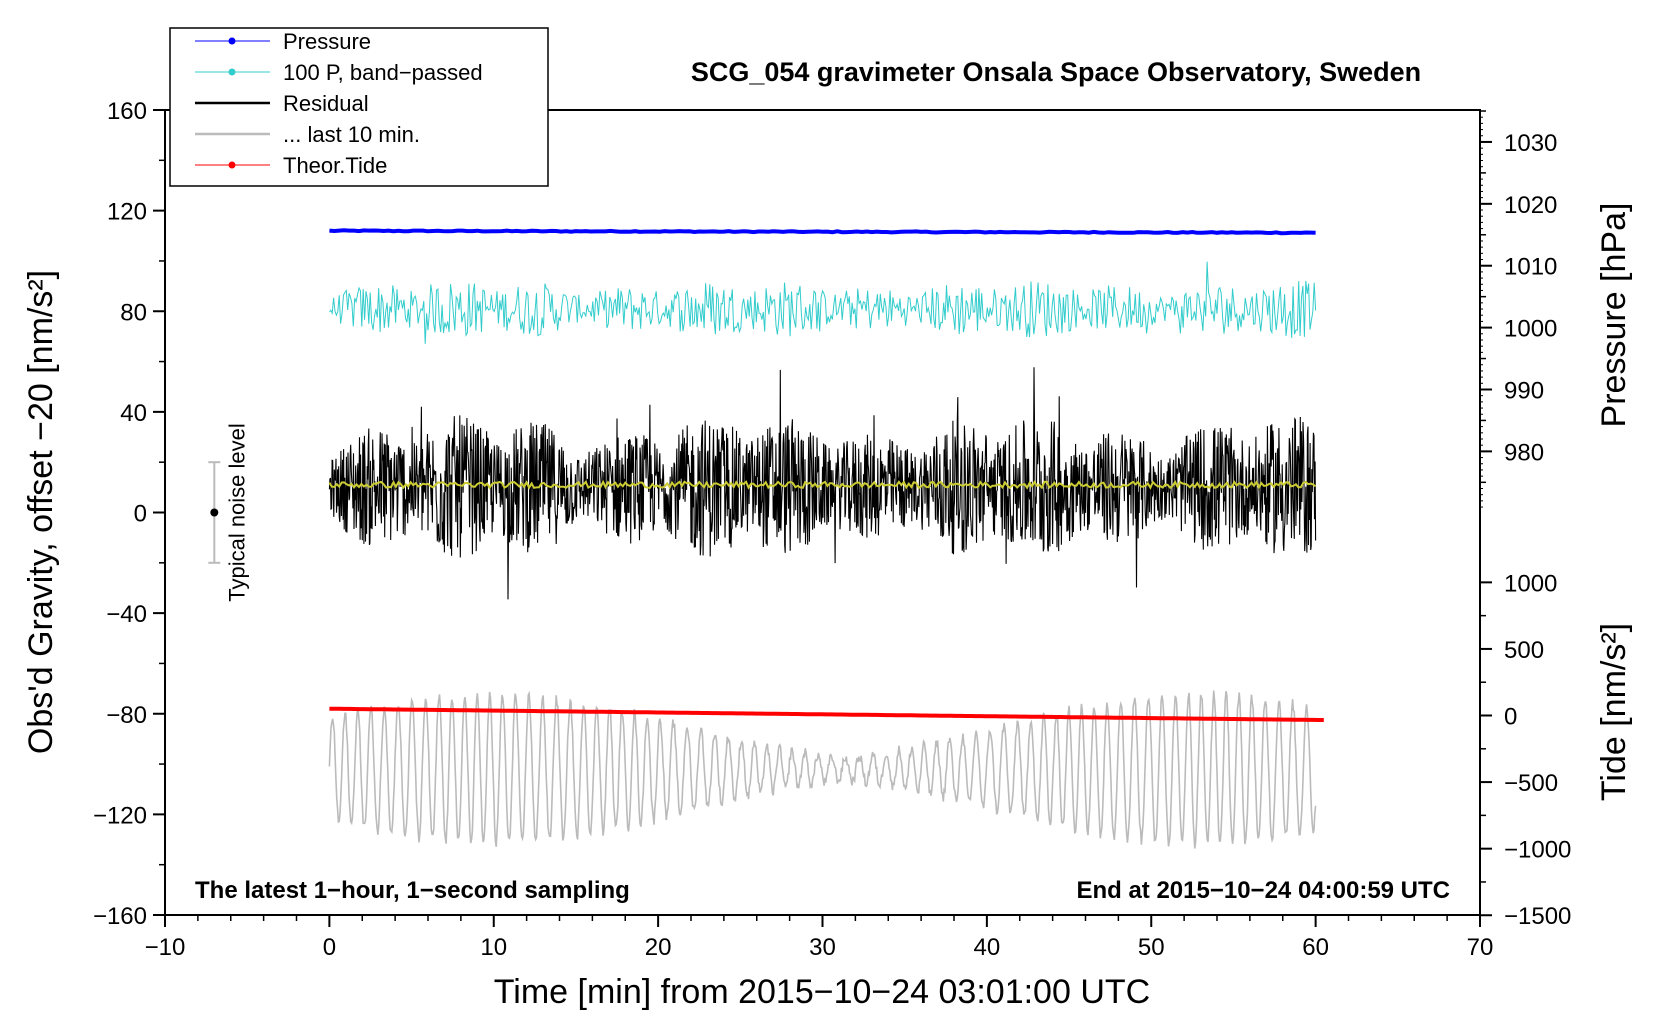 This screenshot has height=1025, width=1660. What do you see at coordinates (1524, 452) in the screenshot?
I see `pressure-tick-label: 980` at bounding box center [1524, 452].